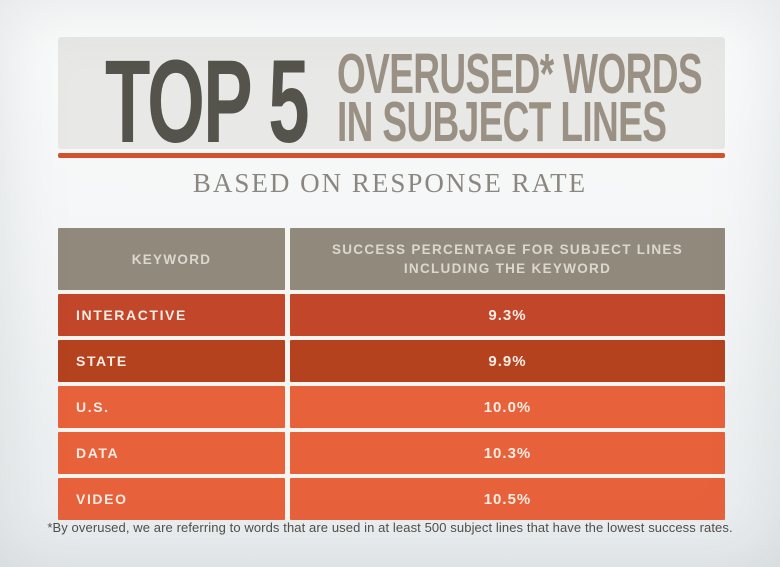  I want to click on table-row: STATE 9.9%, so click(391, 361).